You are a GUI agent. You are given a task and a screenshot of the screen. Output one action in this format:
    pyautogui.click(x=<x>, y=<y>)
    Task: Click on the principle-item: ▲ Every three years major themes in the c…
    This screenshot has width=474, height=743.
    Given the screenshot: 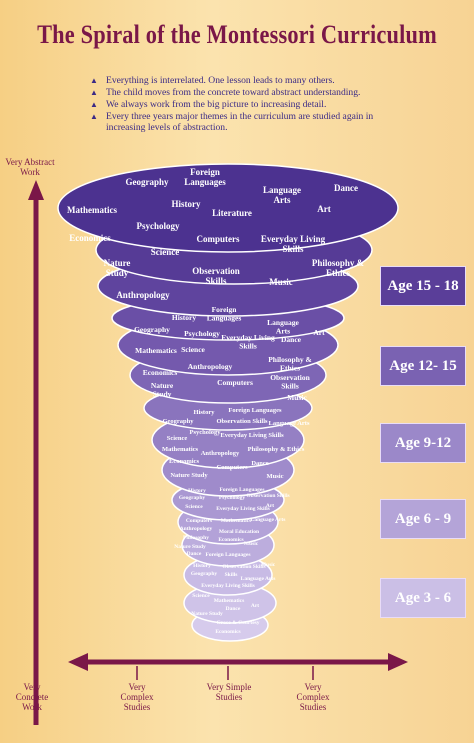 What is the action you would take?
    pyautogui.click(x=232, y=122)
    